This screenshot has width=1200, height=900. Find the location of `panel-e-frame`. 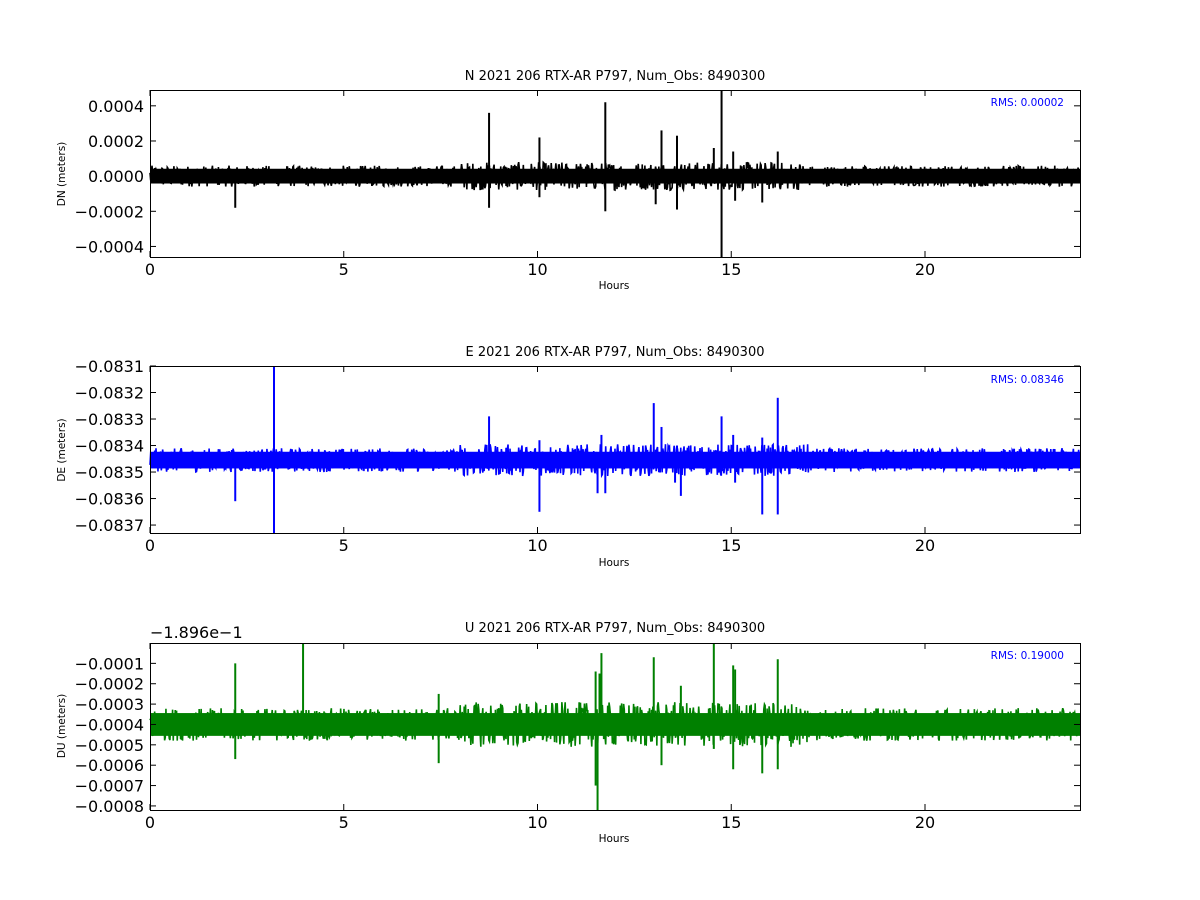

panel-e-frame is located at coordinates (615, 450).